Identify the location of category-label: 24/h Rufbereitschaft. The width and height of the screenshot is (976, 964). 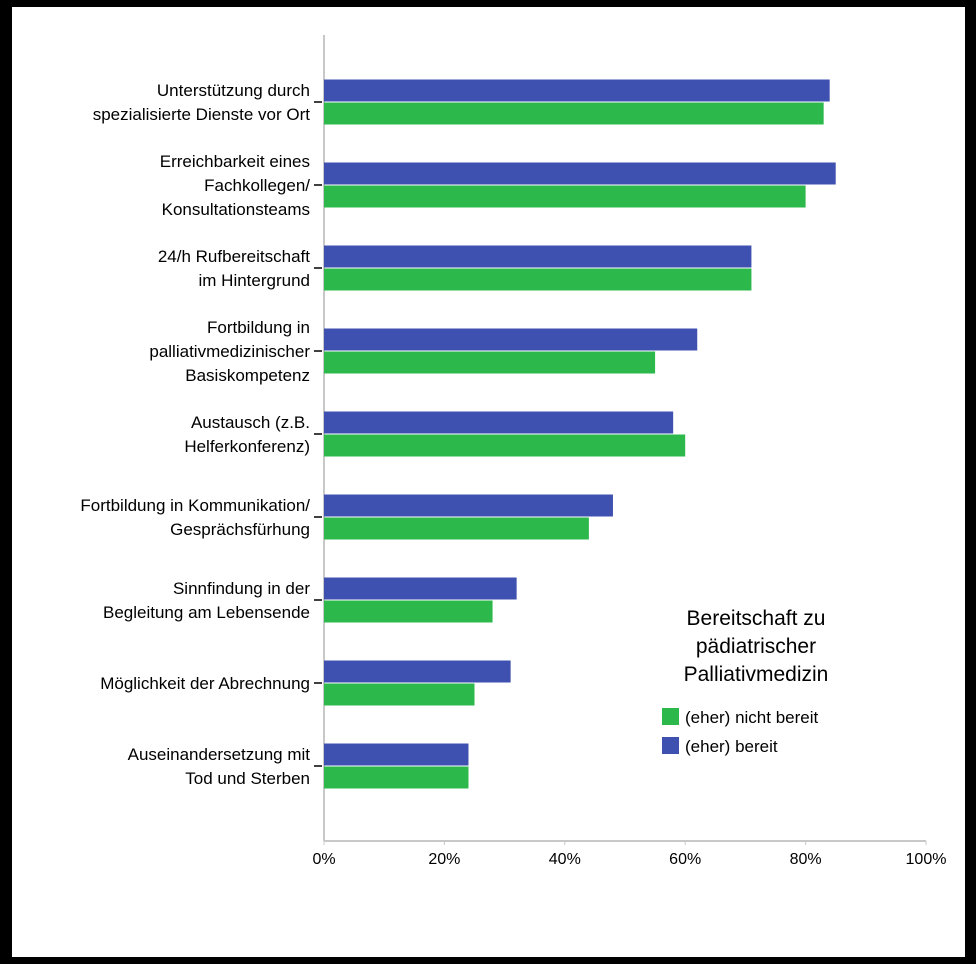
(234, 256).